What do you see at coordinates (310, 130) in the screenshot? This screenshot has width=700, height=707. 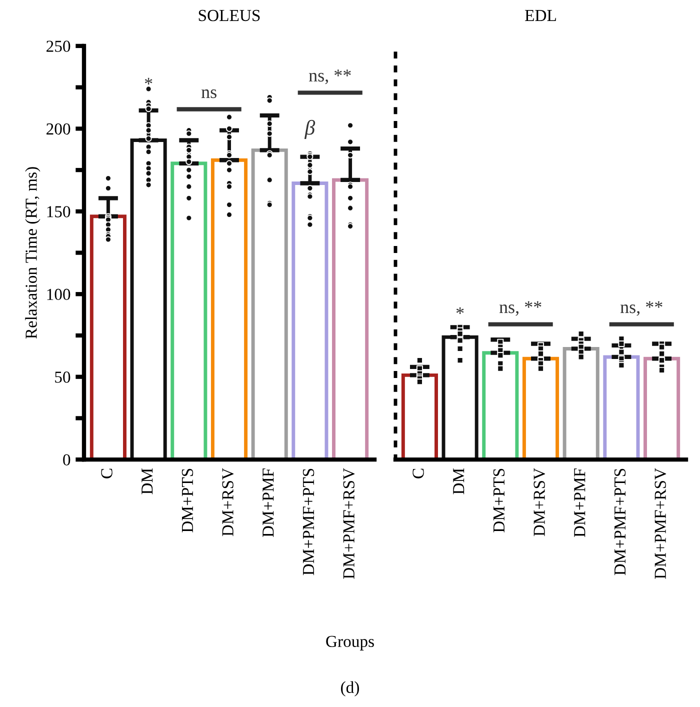 I see `annotation: β` at bounding box center [310, 130].